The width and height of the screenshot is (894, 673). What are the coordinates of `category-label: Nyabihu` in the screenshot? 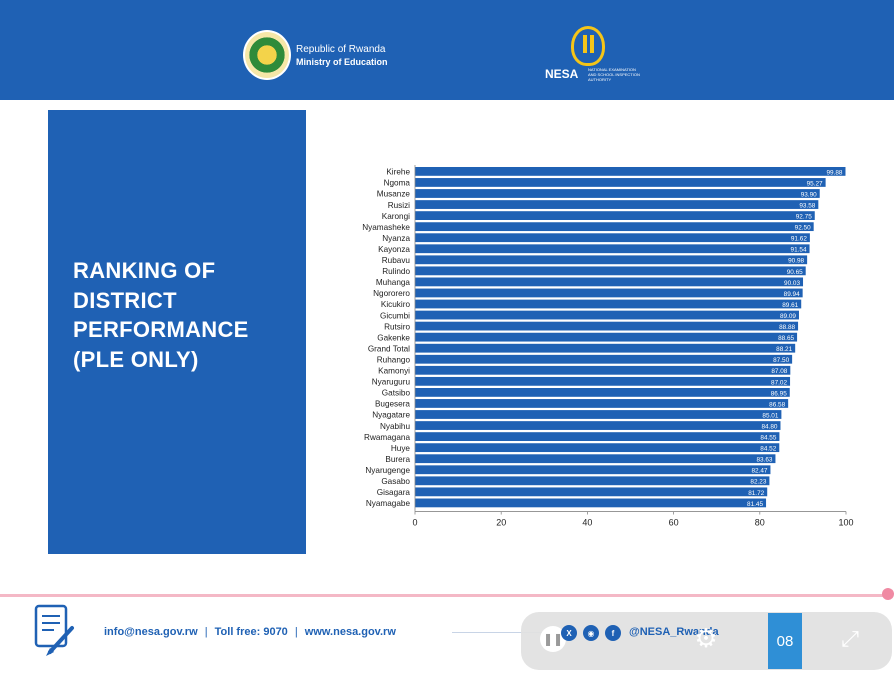 It's located at (395, 426).